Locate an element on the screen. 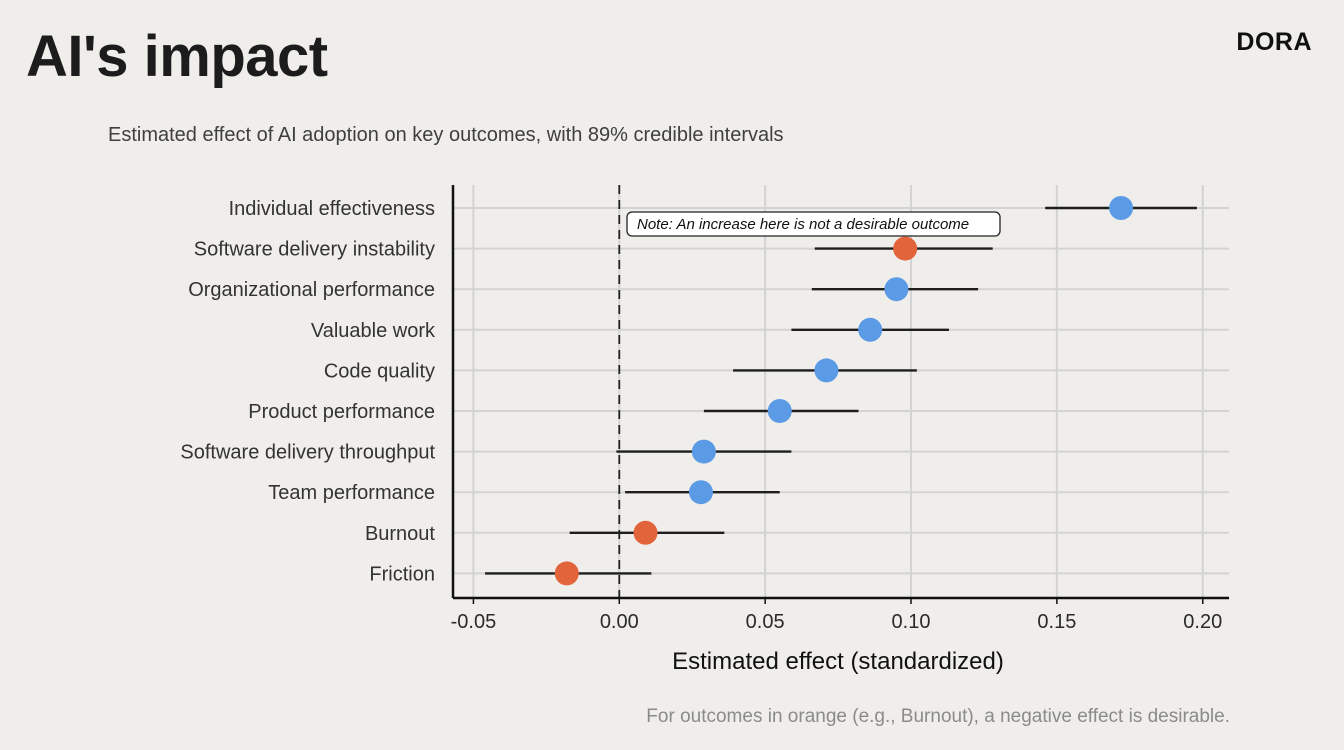 The image size is (1344, 750). x-tick-label: 0.20 is located at coordinates (1202, 622).